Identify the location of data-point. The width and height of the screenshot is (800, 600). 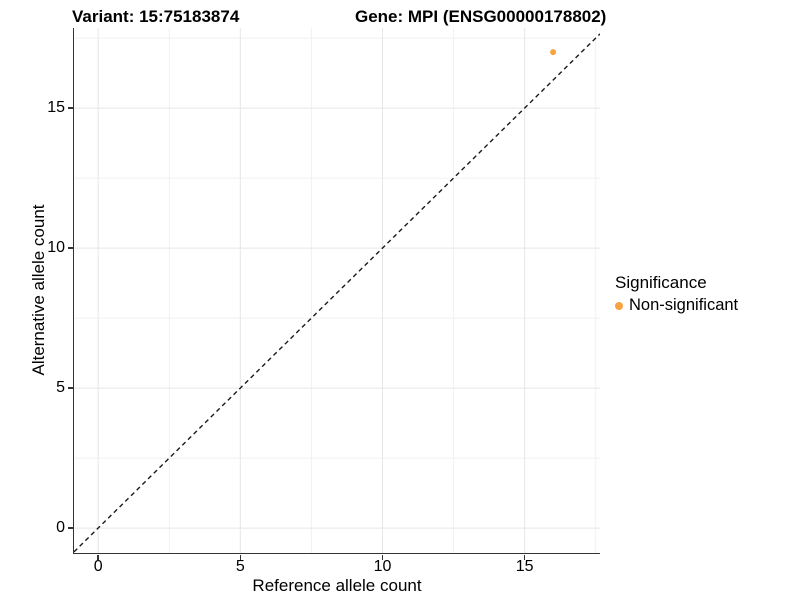
(552, 52).